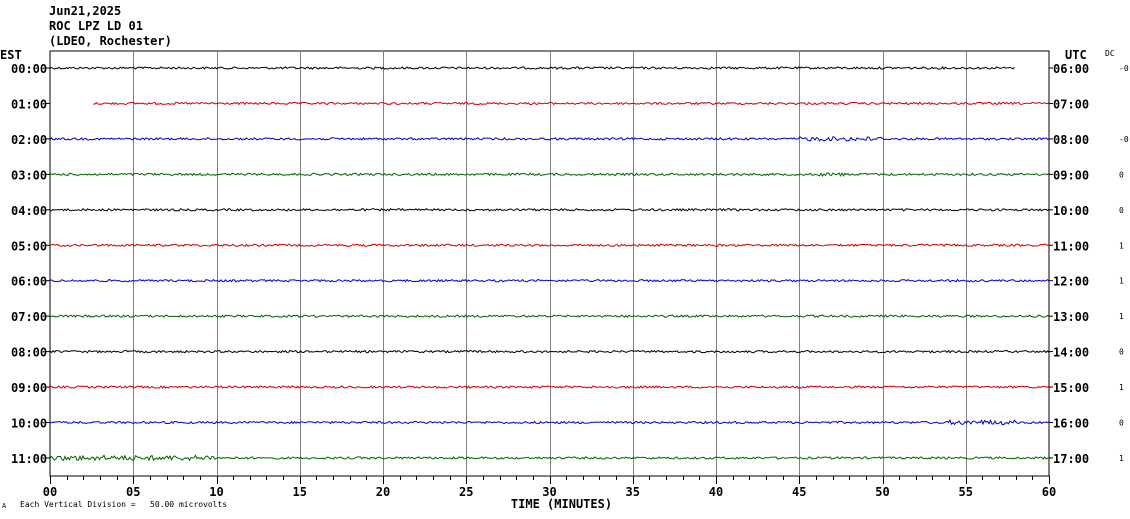 The image size is (1130, 519). I want to click on x-tick-label: 05, so click(133, 492).